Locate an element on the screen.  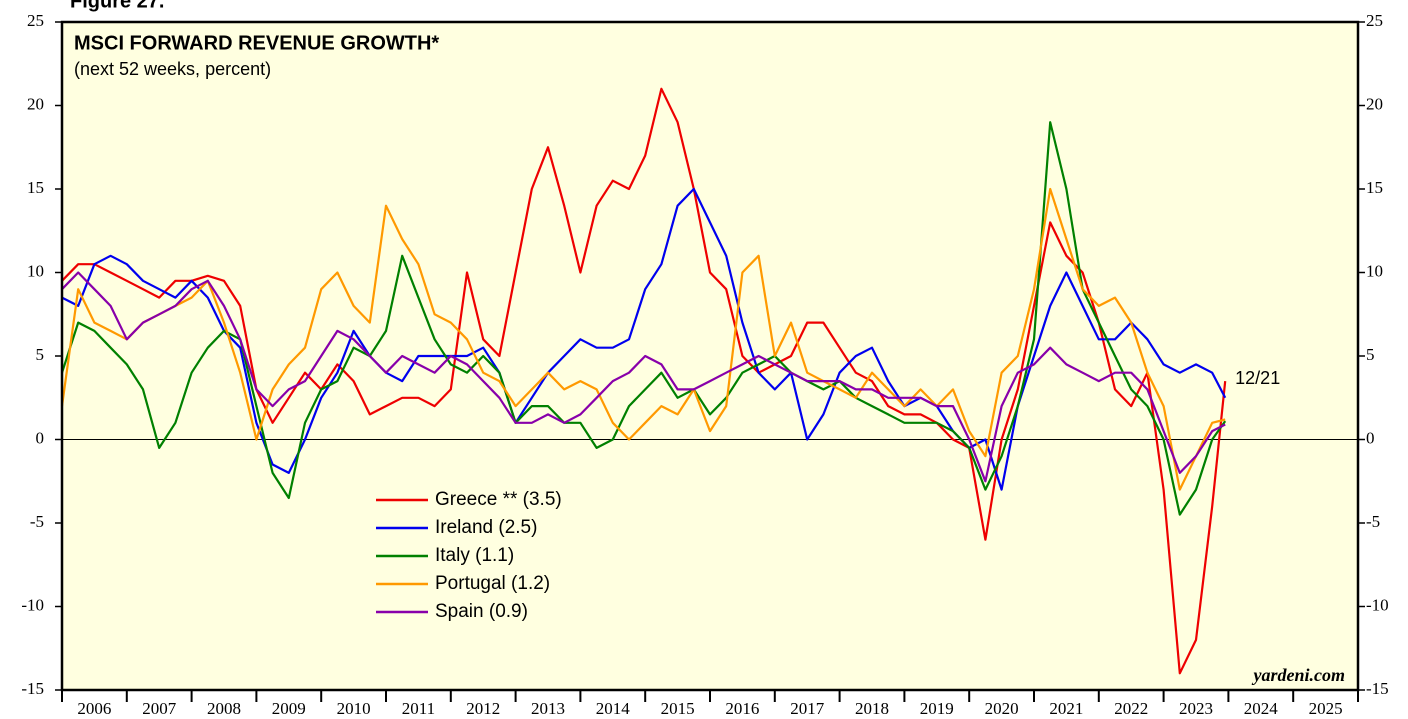
y2-tick-label: 5 is located at coordinates (1370, 354).